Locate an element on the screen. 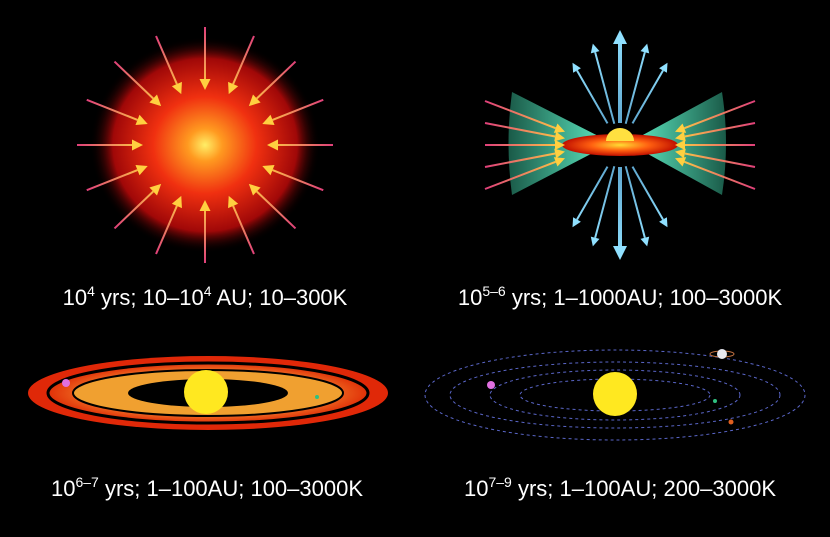 The height and width of the screenshot is (537, 830). protostar is located at coordinates (620, 134).